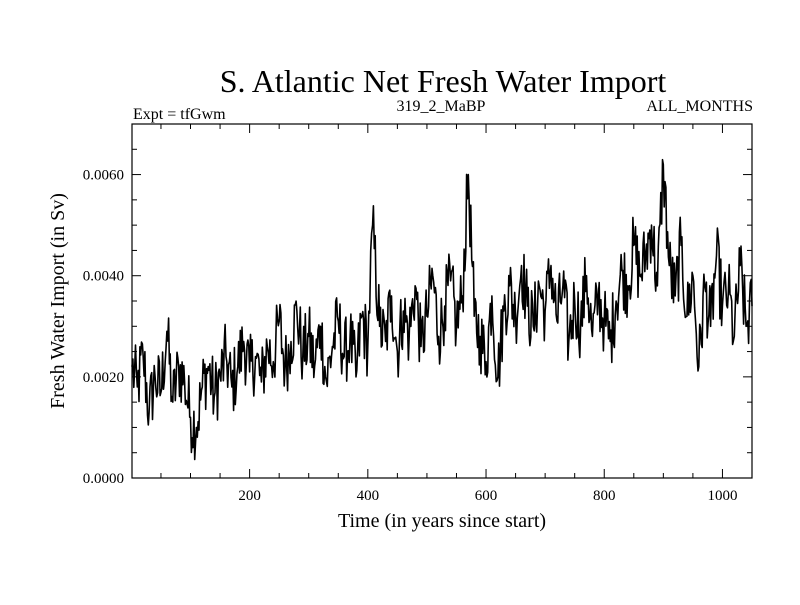  Describe the element at coordinates (722, 496) in the screenshot. I see `x-tick-label: 1000` at that location.